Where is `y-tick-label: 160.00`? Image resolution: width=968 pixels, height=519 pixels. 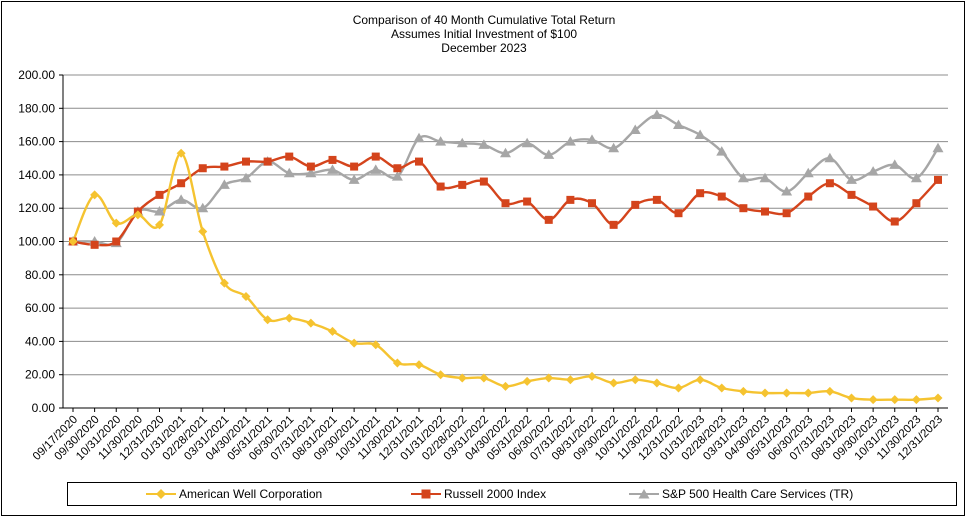
y-tick-label: 160.00 is located at coordinates (36, 142).